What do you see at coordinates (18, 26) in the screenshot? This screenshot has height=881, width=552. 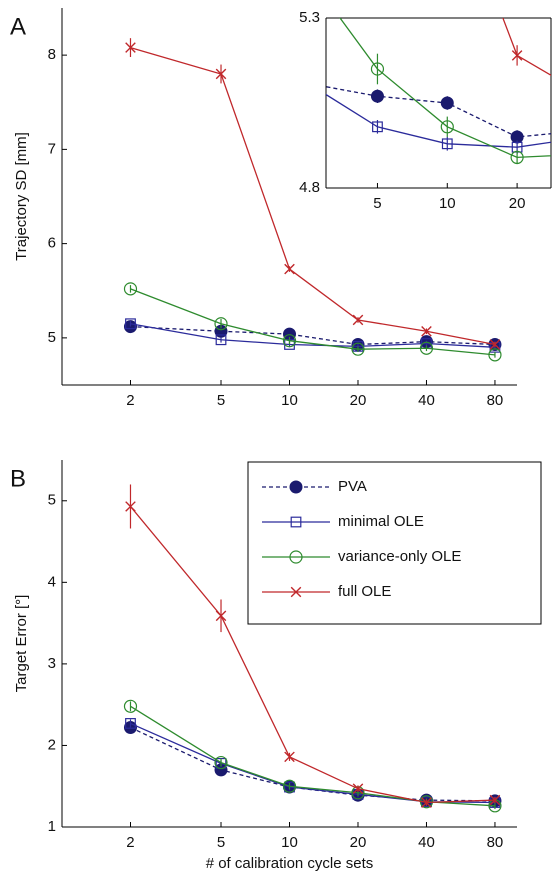 I see `panel-label: A` at bounding box center [18, 26].